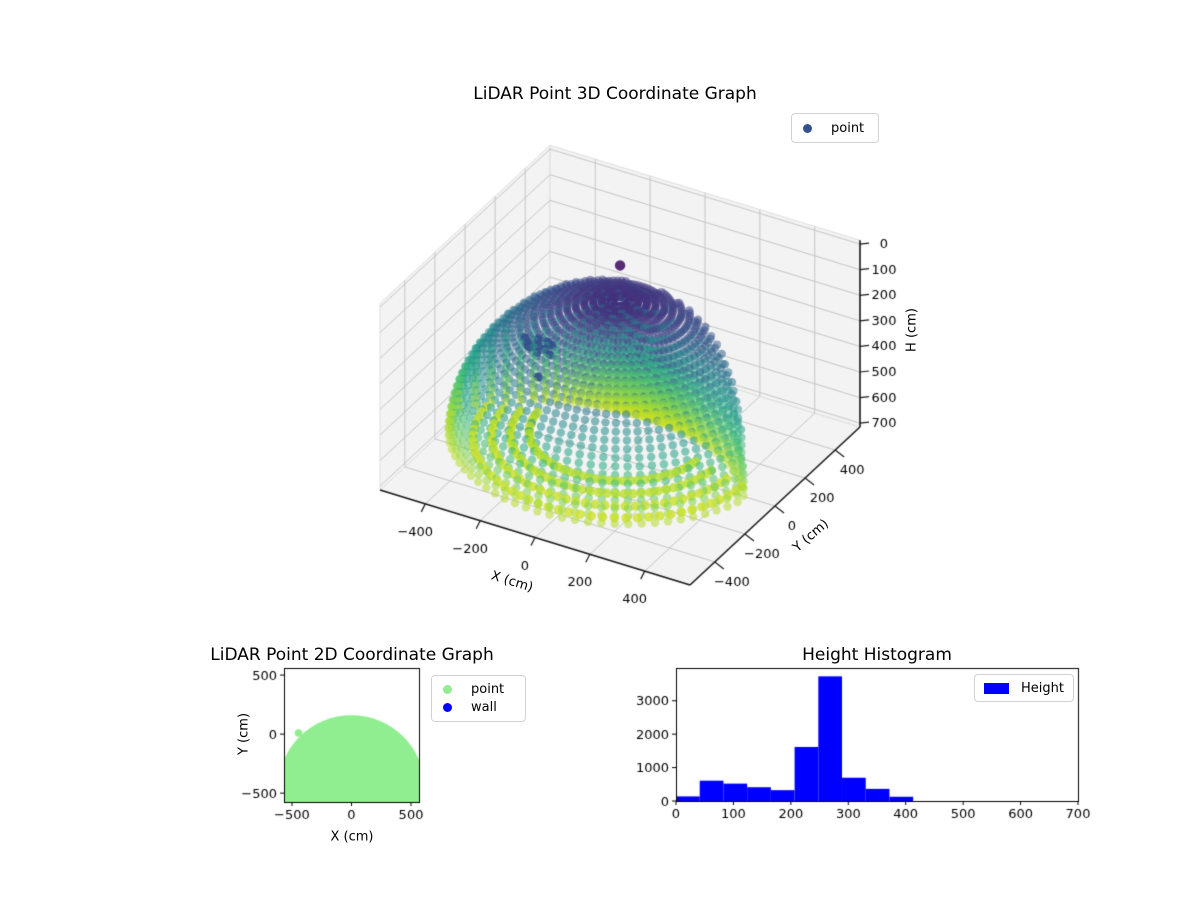 This screenshot has height=900, width=1200. Describe the element at coordinates (447, 708) in the screenshot. I see `wall-legend-marker-icon` at that location.